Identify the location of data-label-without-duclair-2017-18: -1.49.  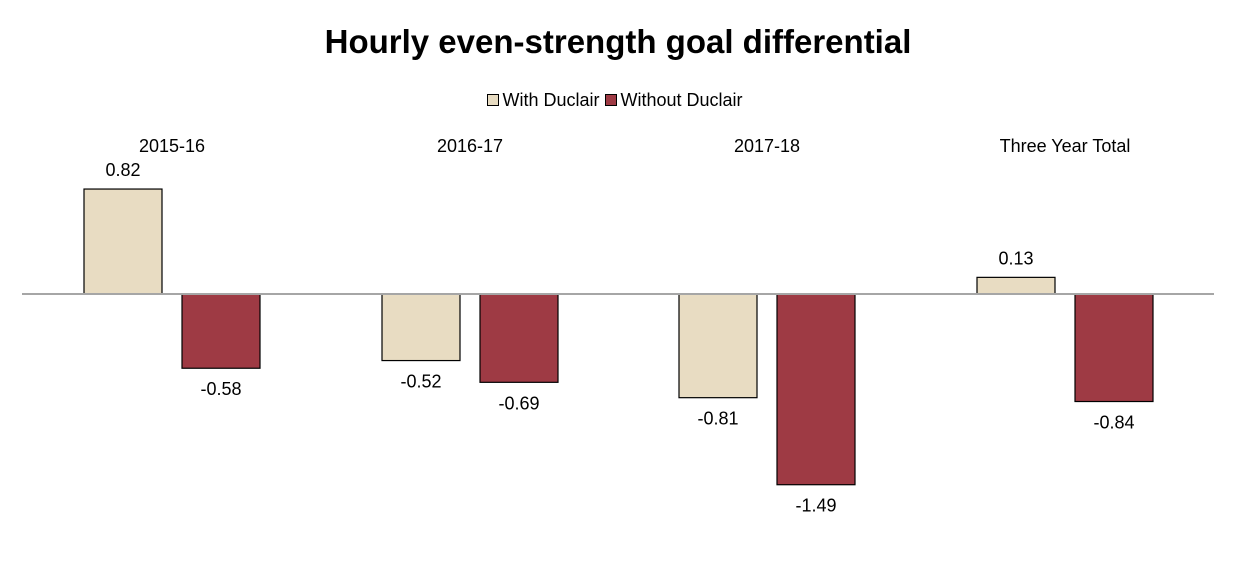
(815, 506).